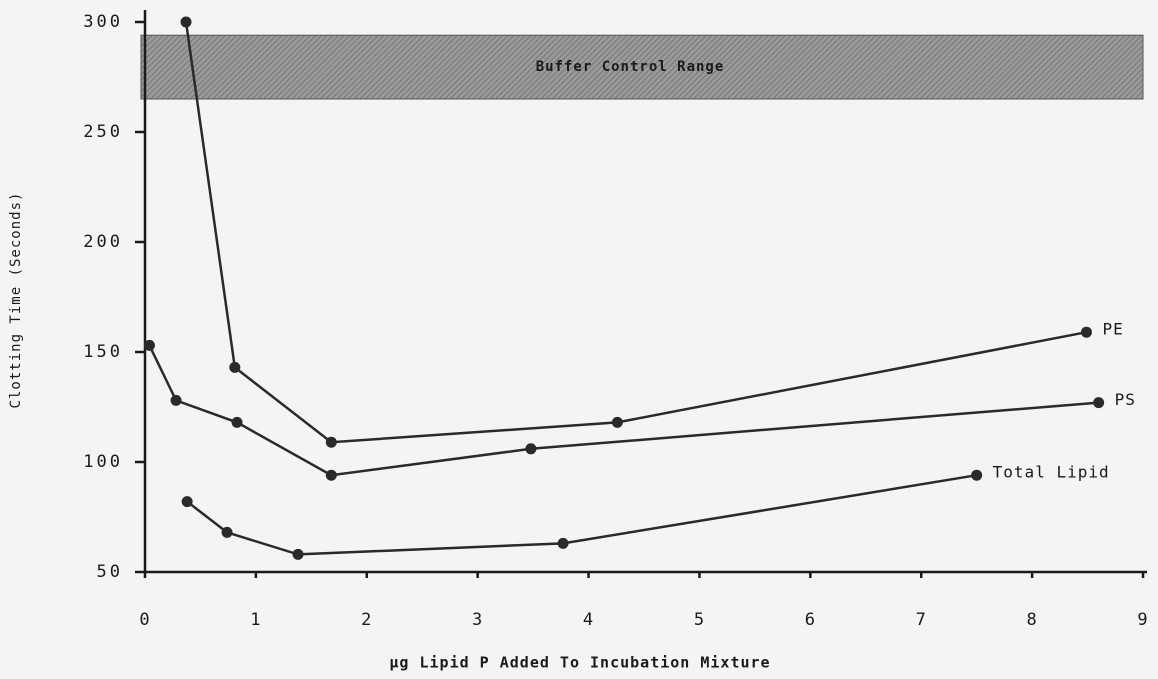 This screenshot has width=1158, height=679. Describe the element at coordinates (1125, 399) in the screenshot. I see `series-label: PS` at that location.